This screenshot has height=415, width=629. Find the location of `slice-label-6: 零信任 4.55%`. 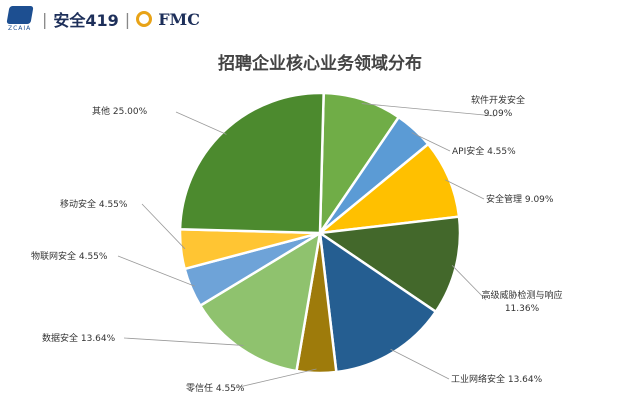

slice-label-6: 零信任 4.55% is located at coordinates (215, 388).